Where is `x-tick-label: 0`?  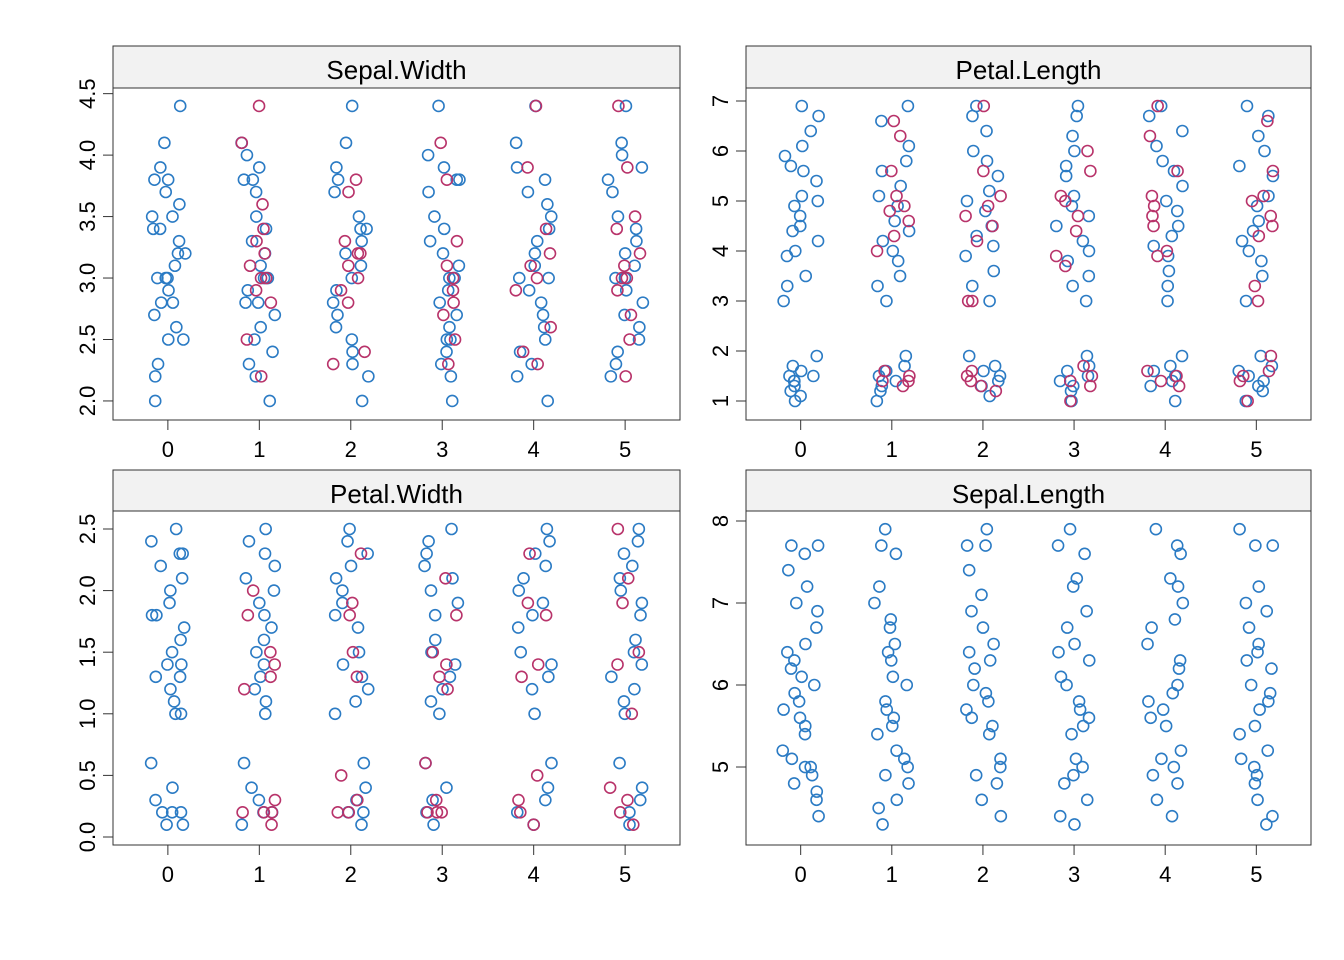 x-tick-label: 0 is located at coordinates (168, 449).